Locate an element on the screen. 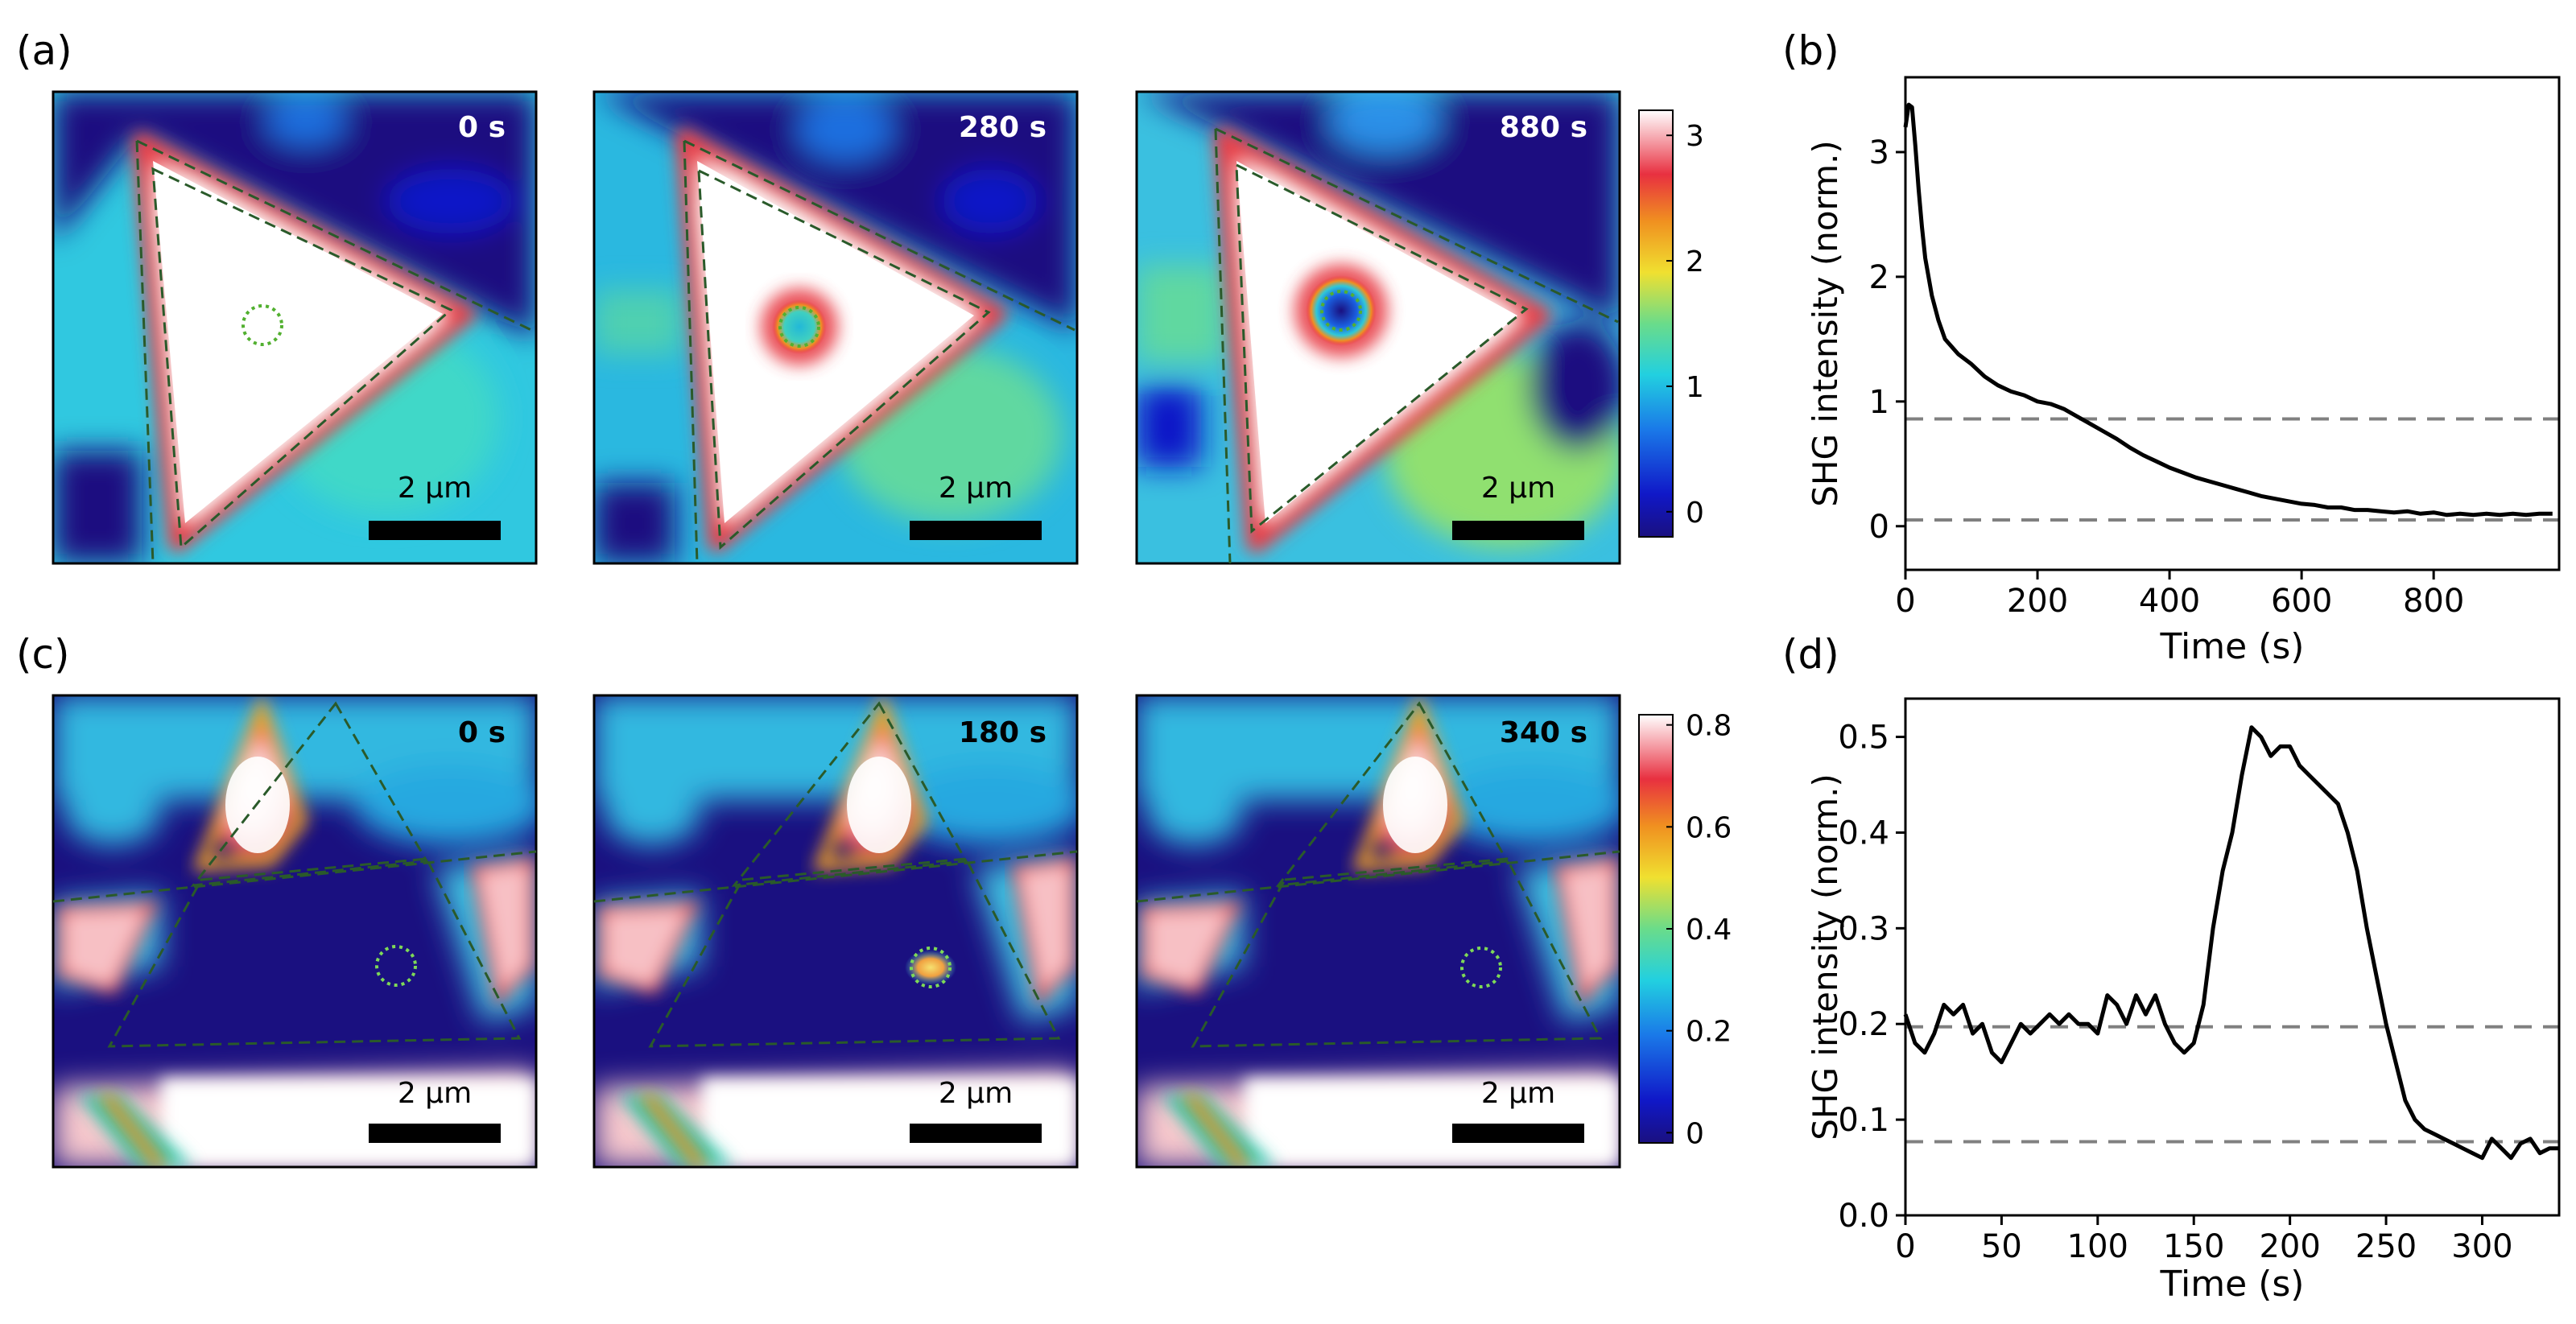  colorbar-a-tick-label: 0 is located at coordinates (1695, 513).